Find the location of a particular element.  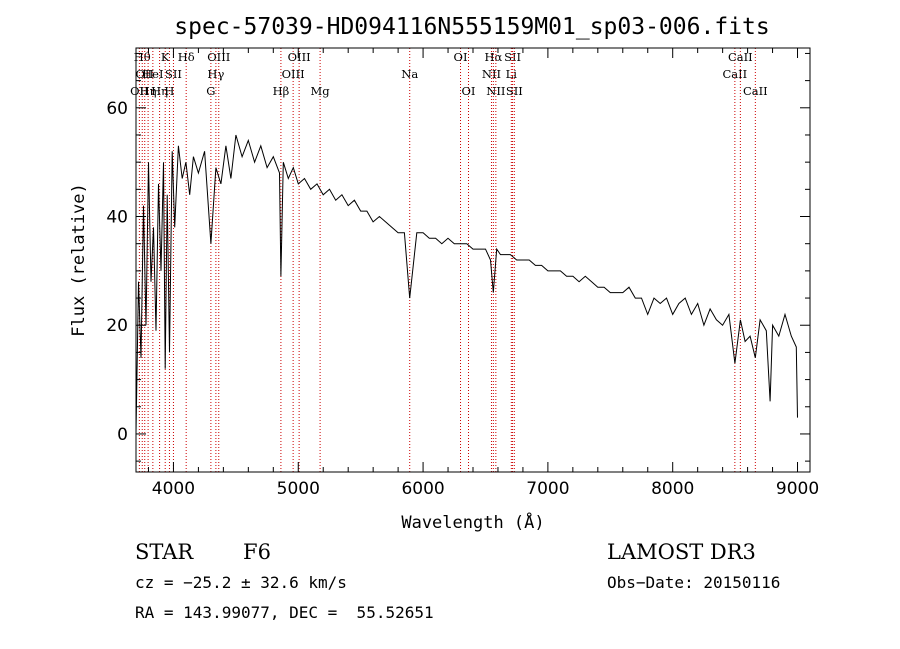

line-label-20: NII is located at coordinates (491, 74).